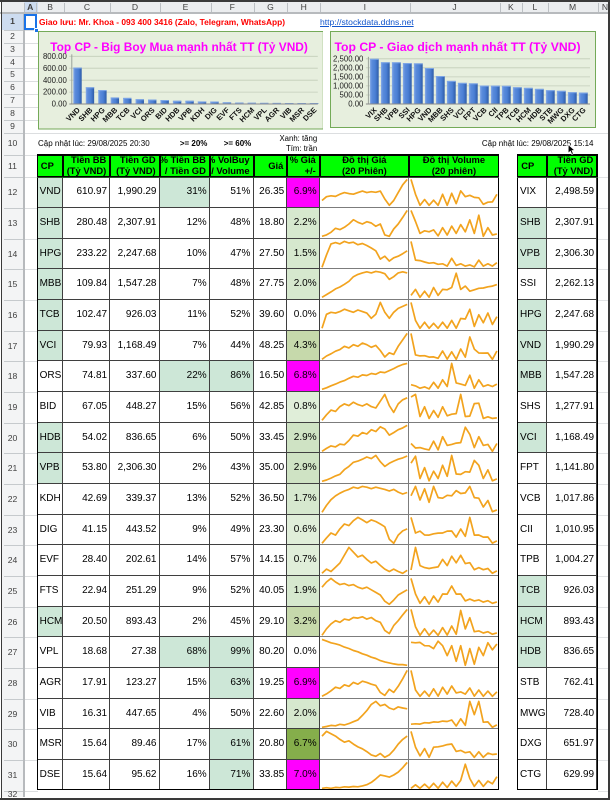 The width and height of the screenshot is (610, 800). Describe the element at coordinates (352, 94) in the screenshot. I see `svg-text: 500.00` at that location.